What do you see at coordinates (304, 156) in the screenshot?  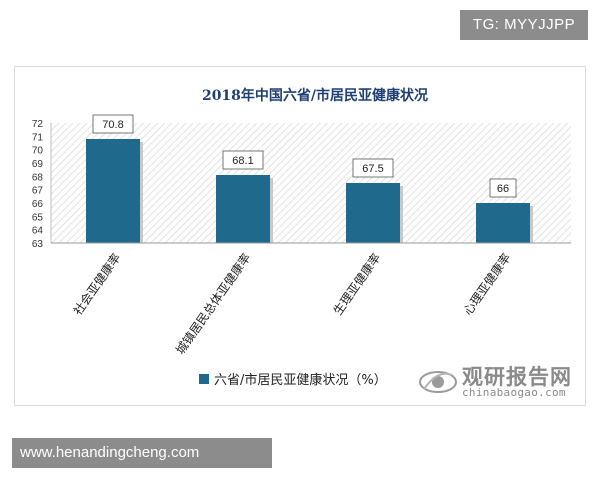 I see `data-labels-group: 70.8 68.1 67.5 66` at bounding box center [304, 156].